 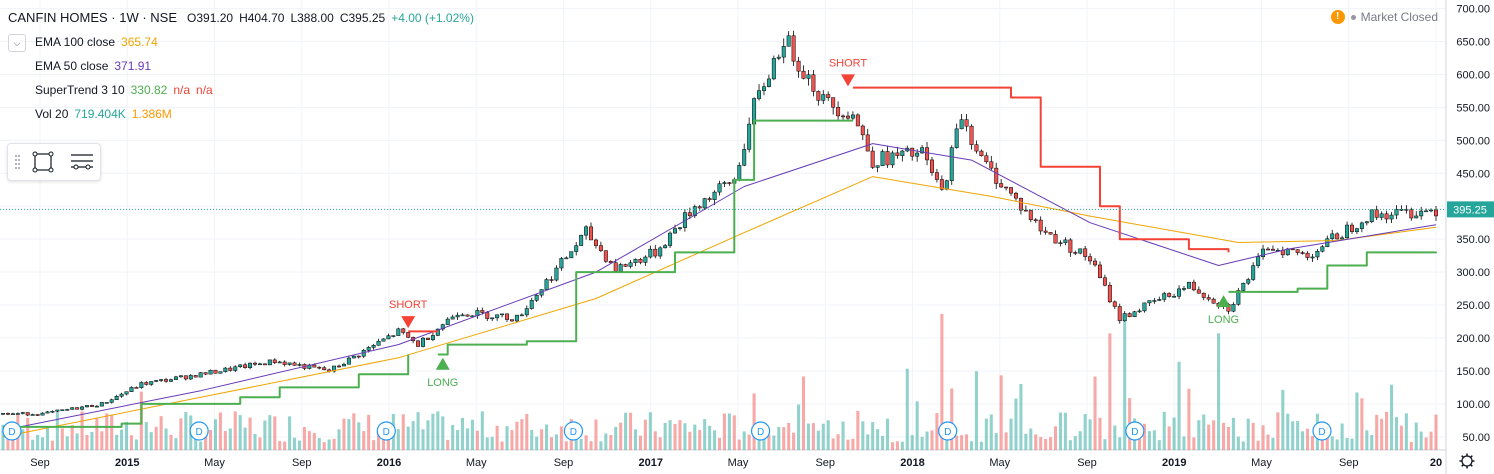 What do you see at coordinates (262, 18) in the screenshot?
I see `high-value: H404.70` at bounding box center [262, 18].